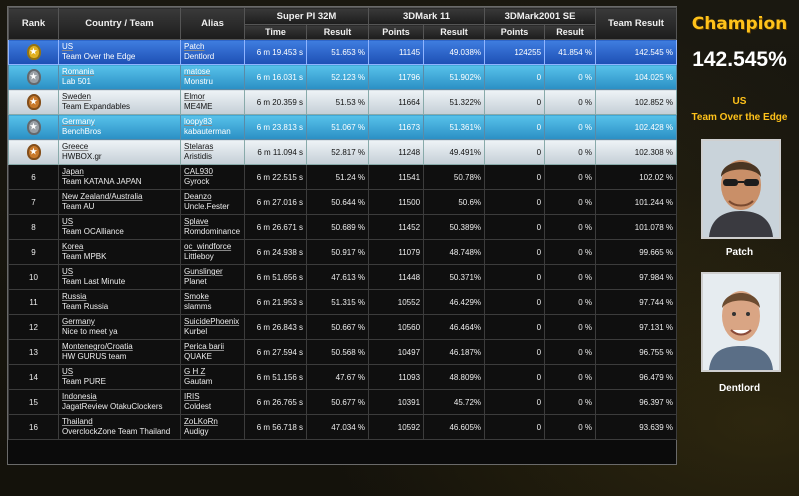 The width and height of the screenshot is (799, 496). What do you see at coordinates (84, 381) in the screenshot?
I see `team-name: Team PURE` at bounding box center [84, 381].